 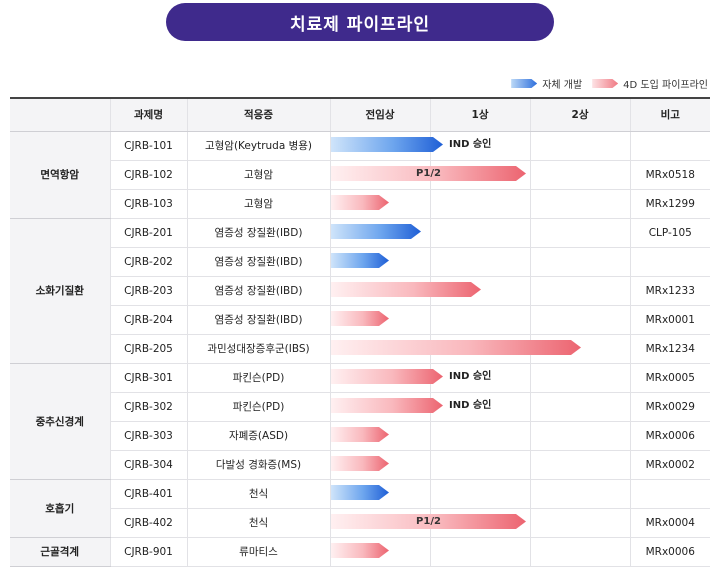 What do you see at coordinates (665, 85) in the screenshot?
I see `legend-label: 4D 도입 파이프라인` at bounding box center [665, 85].